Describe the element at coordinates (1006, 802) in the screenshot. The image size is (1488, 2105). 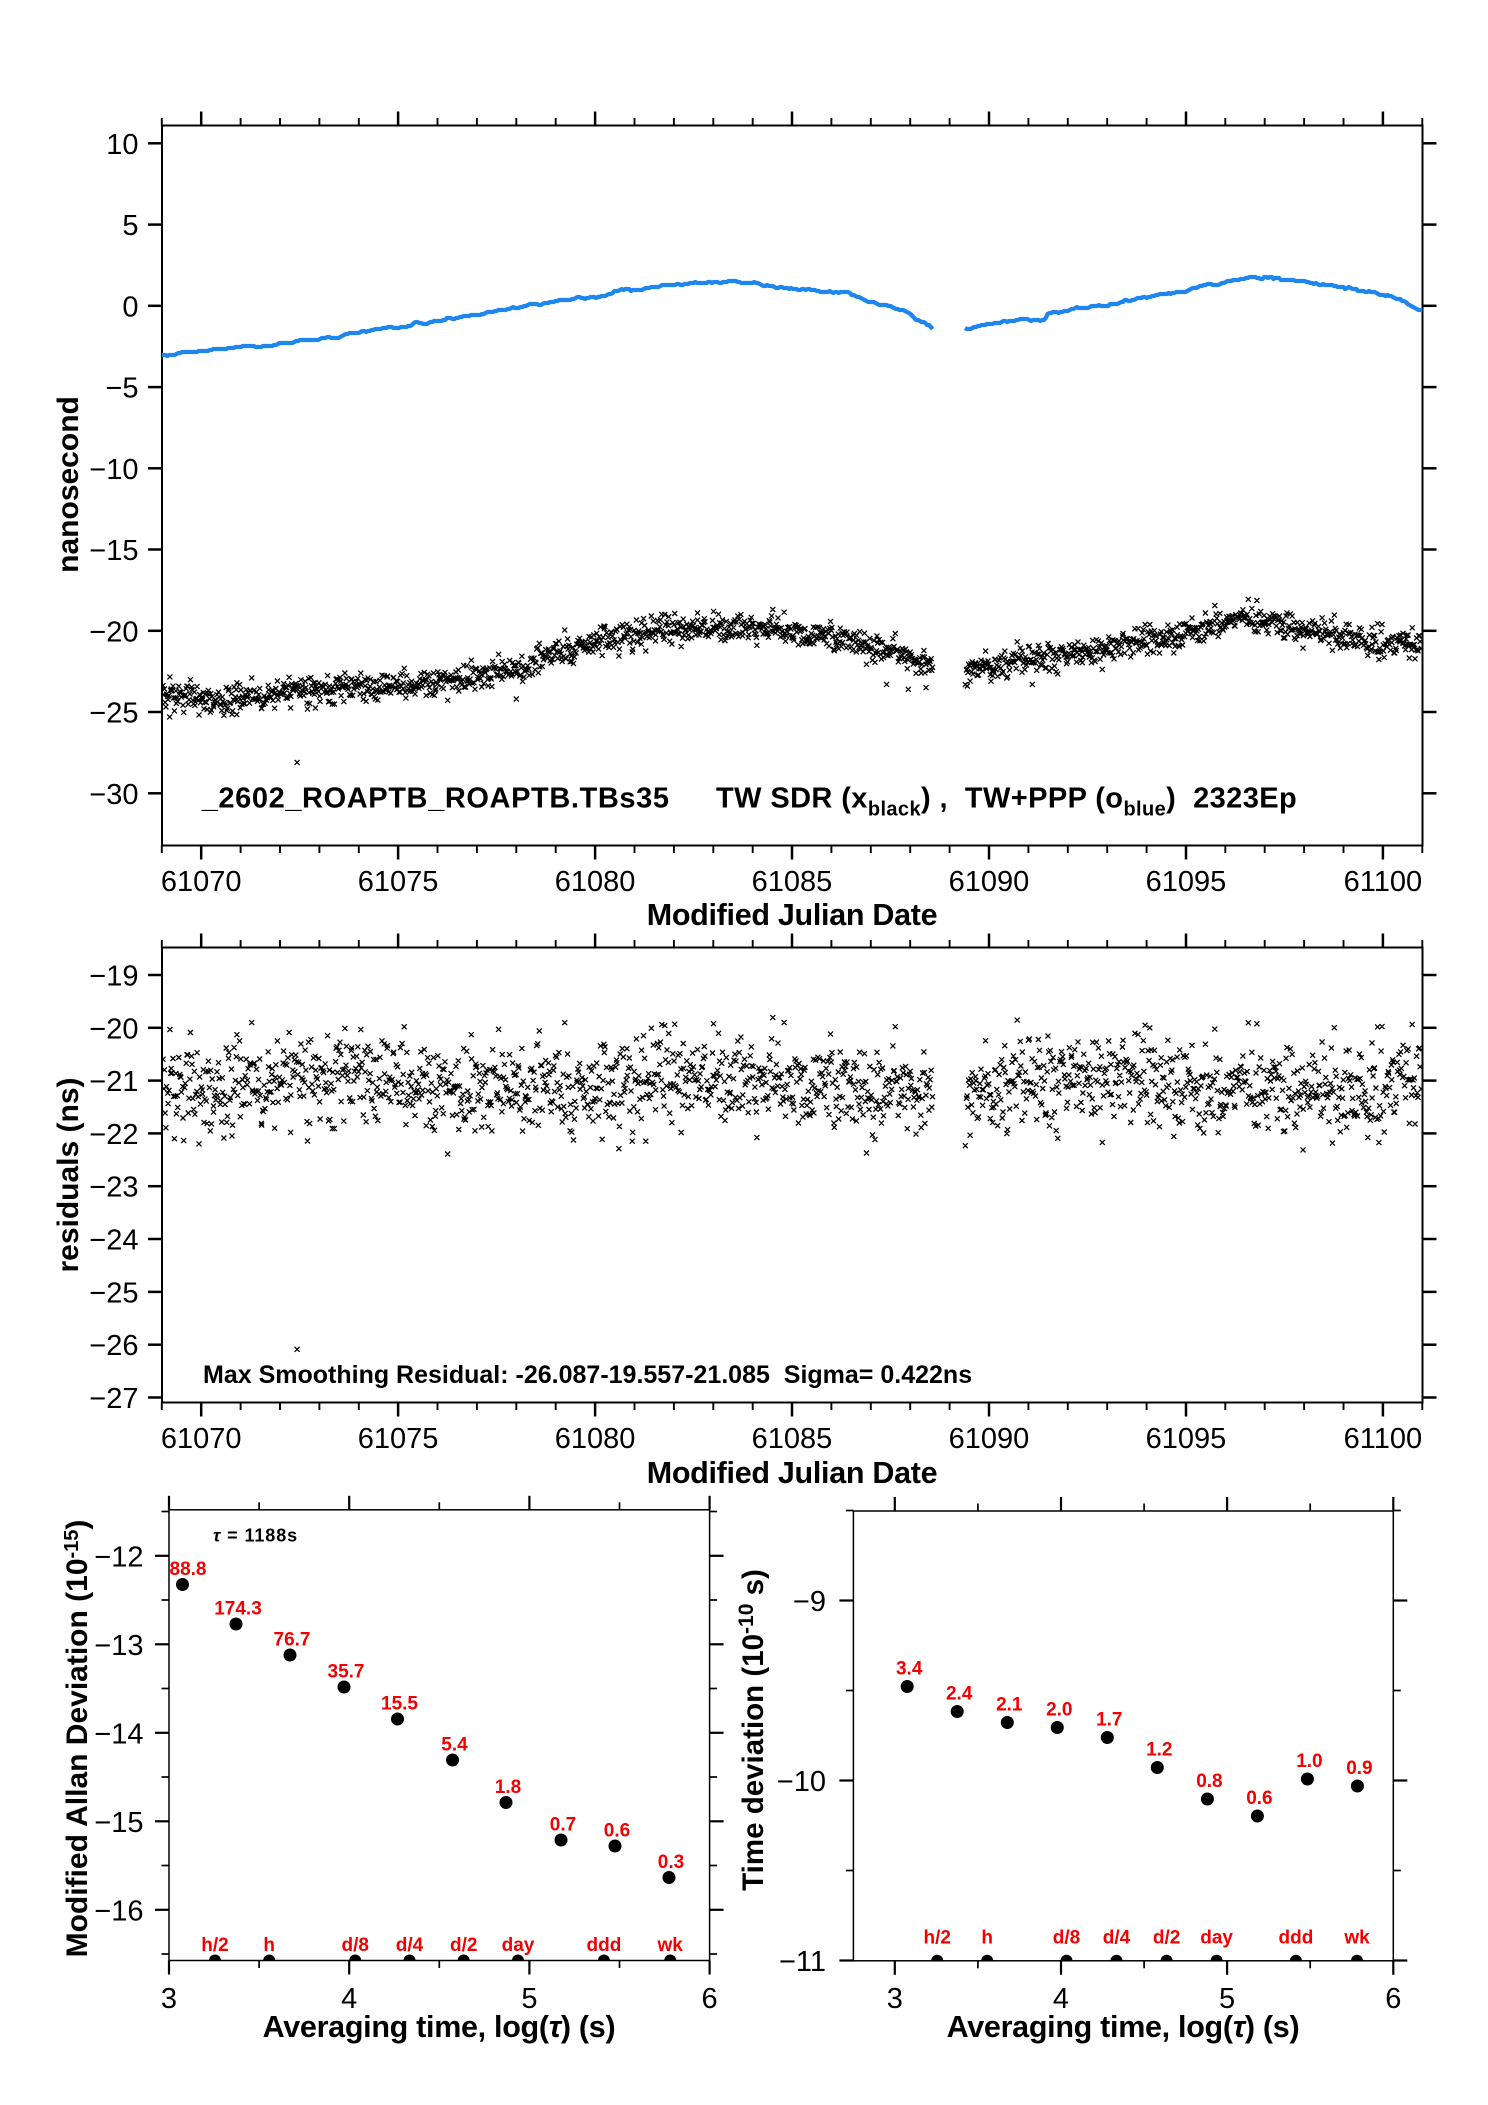
I see `svg-text:TW SDR (xblack) , TW+PPP (obl: TW SDR (xblack) , TW+PPP (oblue) 2323Ep` at that location.